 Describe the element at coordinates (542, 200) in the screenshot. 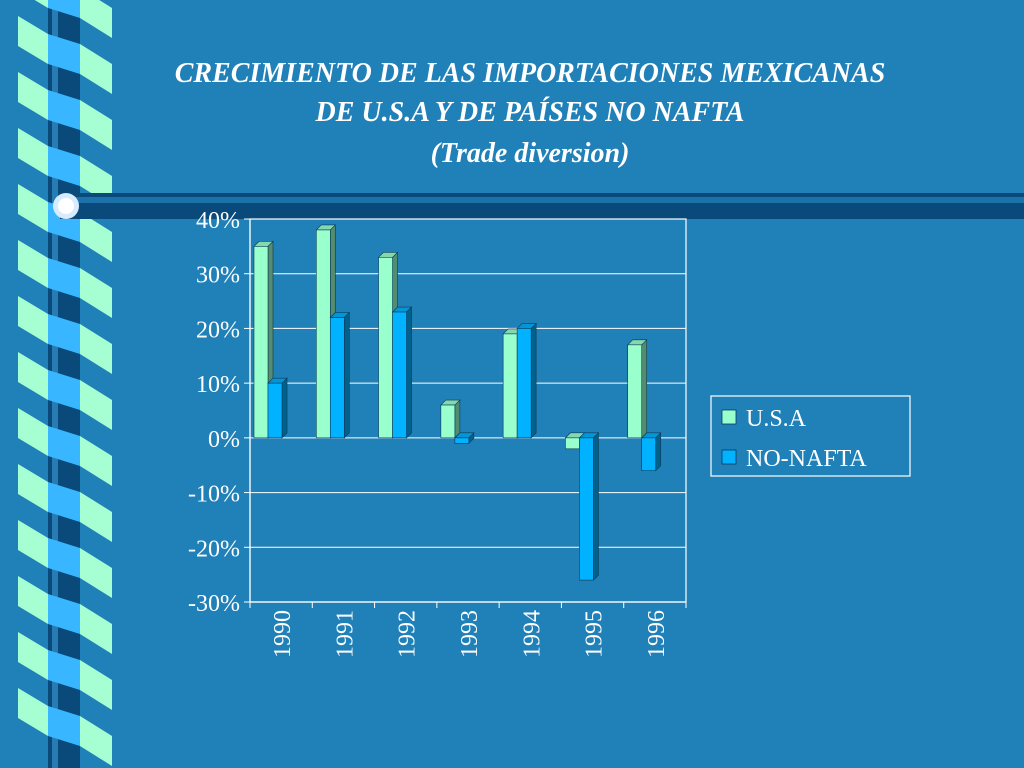

I see `horizontal-bar-highlight` at that location.